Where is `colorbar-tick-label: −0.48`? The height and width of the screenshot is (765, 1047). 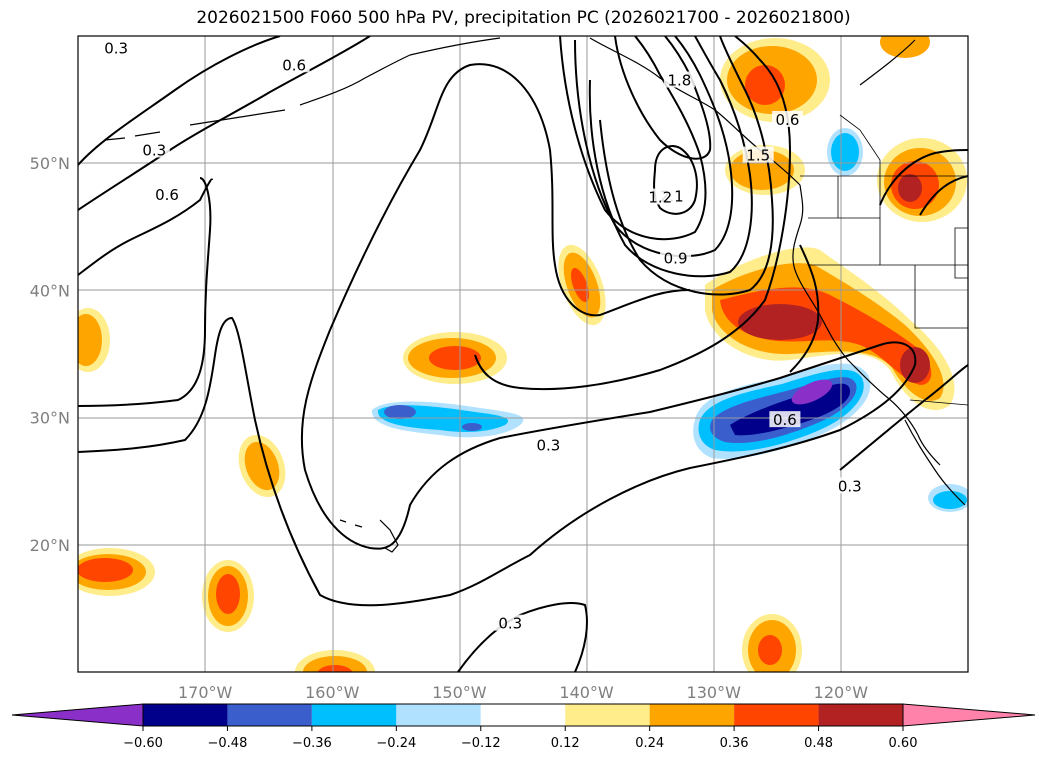
colorbar-tick-label: −0.48 is located at coordinates (228, 743).